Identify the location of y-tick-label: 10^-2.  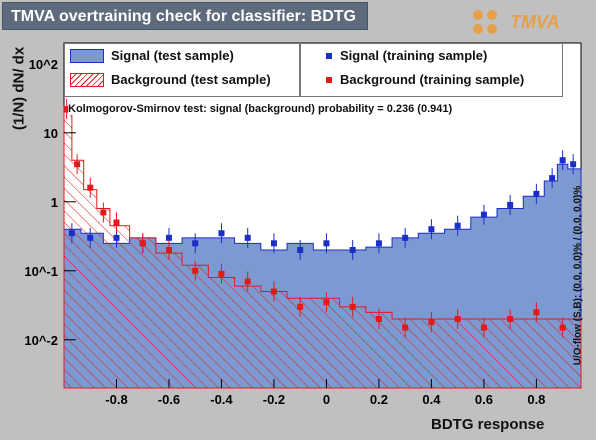
(41, 340).